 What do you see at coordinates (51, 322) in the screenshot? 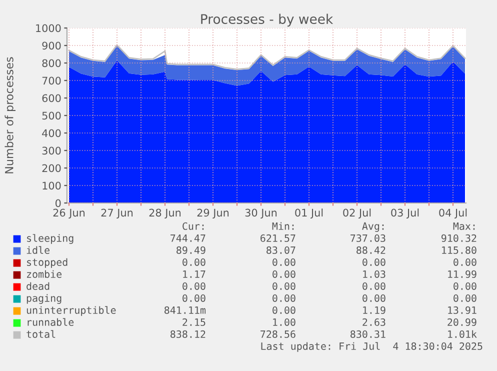
I see `legend-label: runnable` at bounding box center [51, 322].